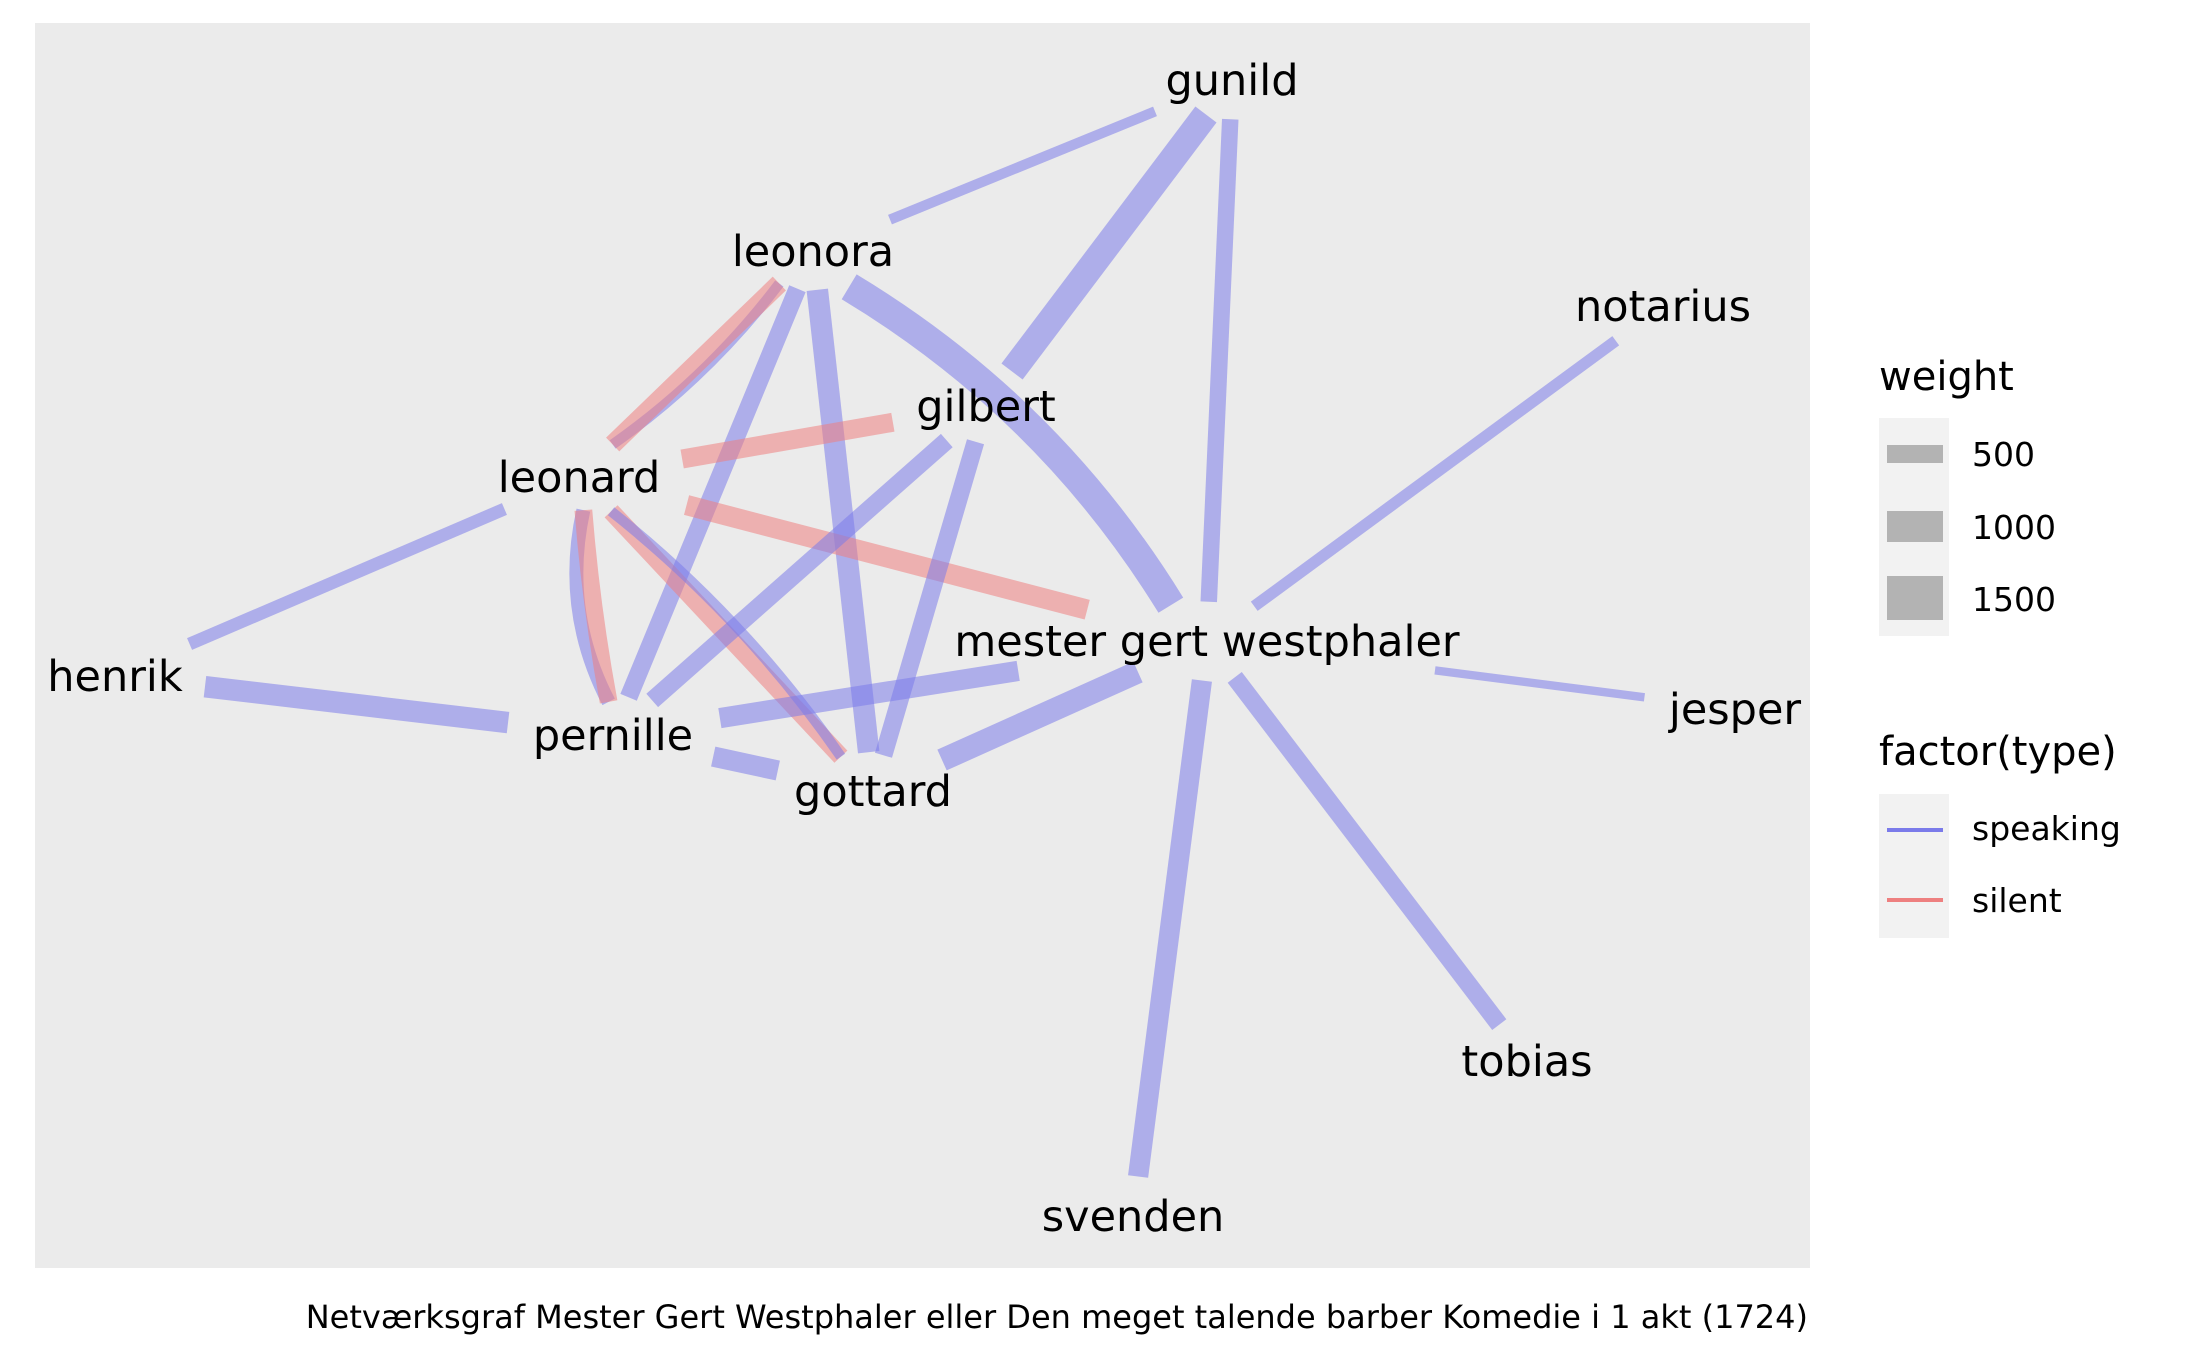 The width and height of the screenshot is (2187, 1351). Describe the element at coordinates (2014, 599) in the screenshot. I see `legend-weight-label-1500: 1500` at that location.